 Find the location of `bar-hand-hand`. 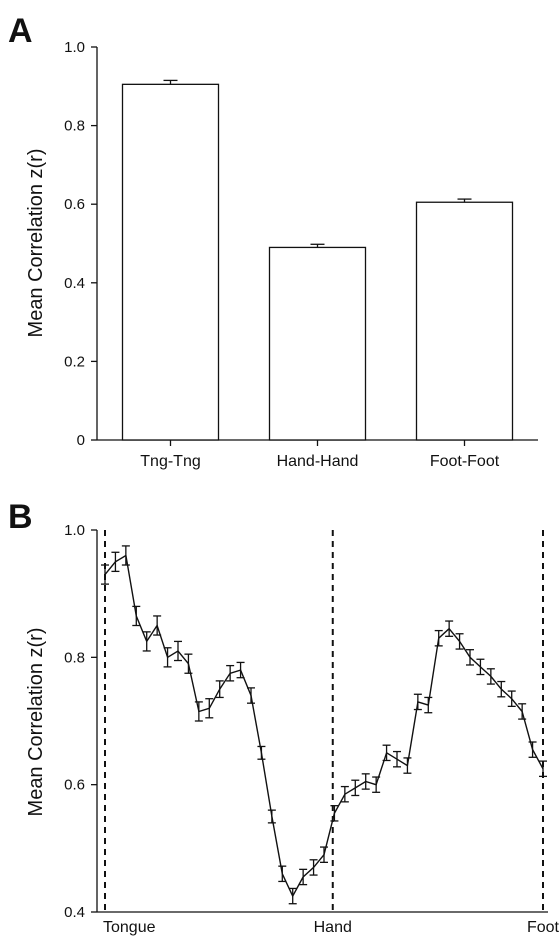

bar-hand-hand is located at coordinates (317, 343).